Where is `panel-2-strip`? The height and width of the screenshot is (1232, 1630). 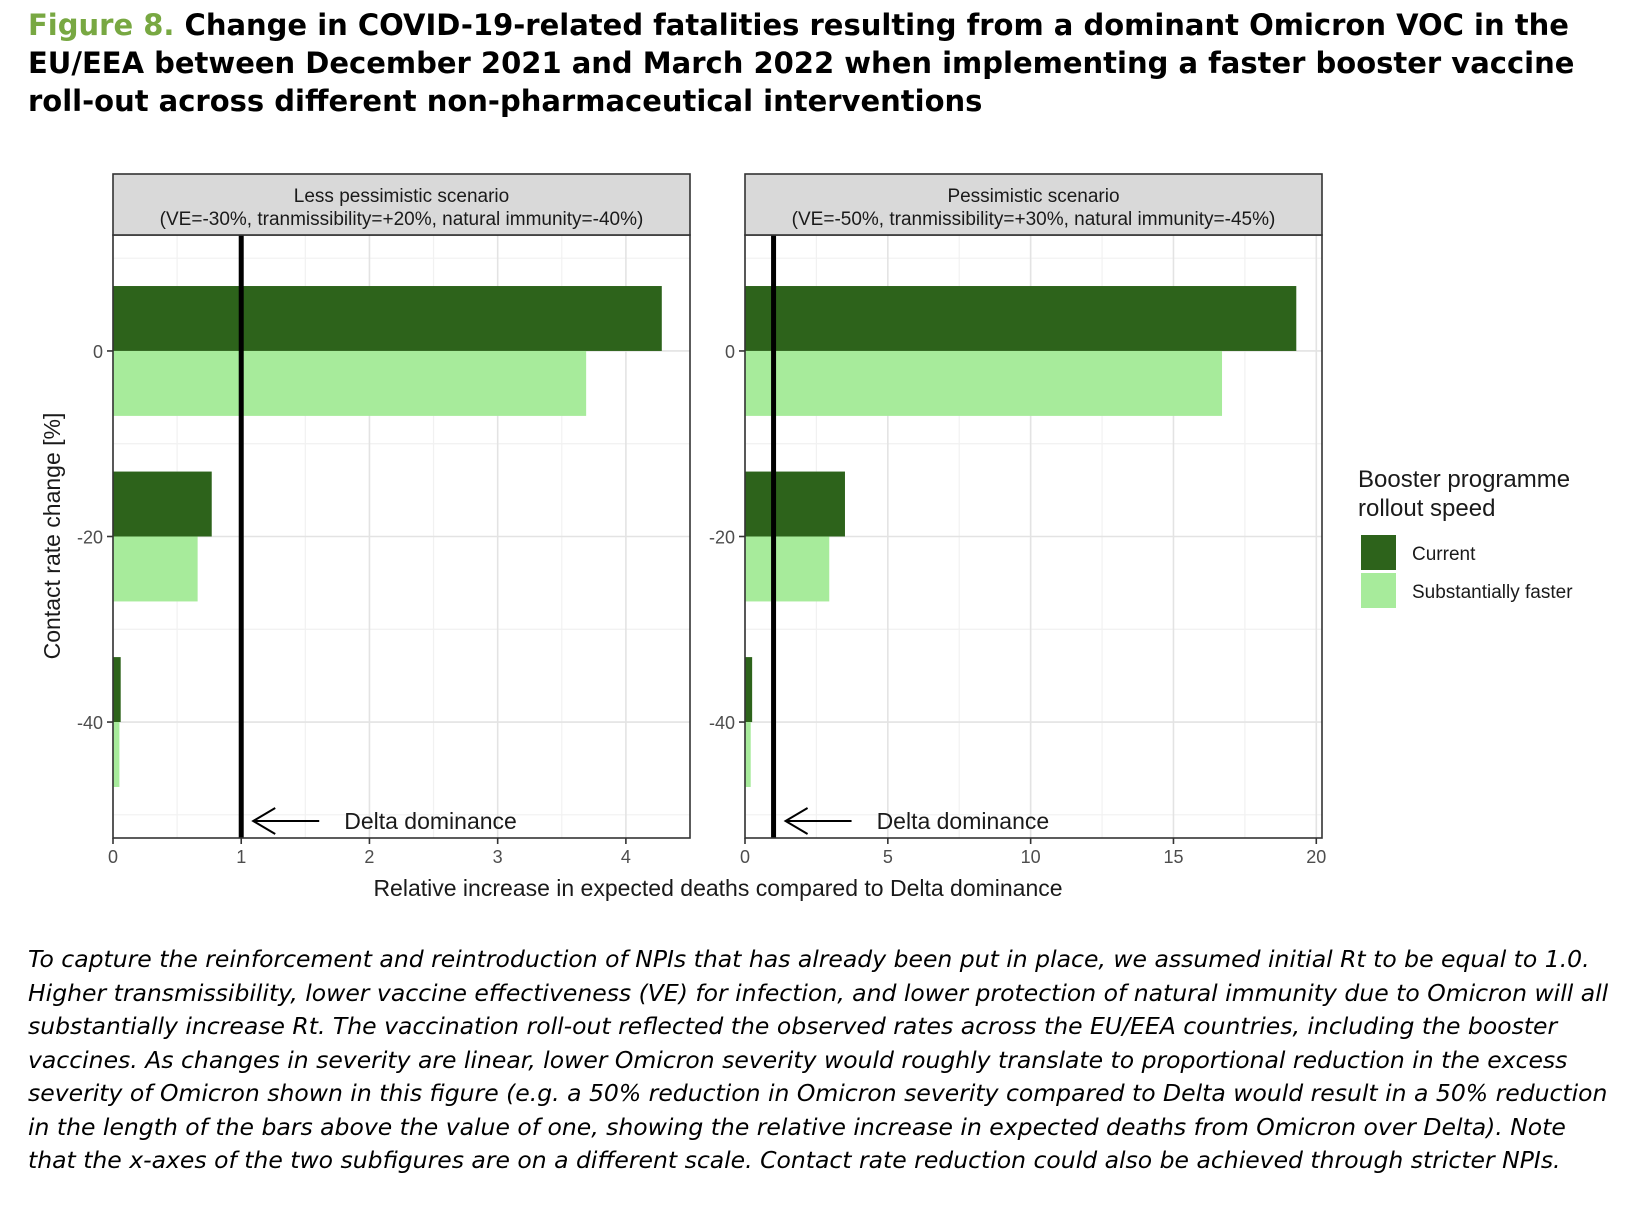
panel-2-strip is located at coordinates (1033, 204).